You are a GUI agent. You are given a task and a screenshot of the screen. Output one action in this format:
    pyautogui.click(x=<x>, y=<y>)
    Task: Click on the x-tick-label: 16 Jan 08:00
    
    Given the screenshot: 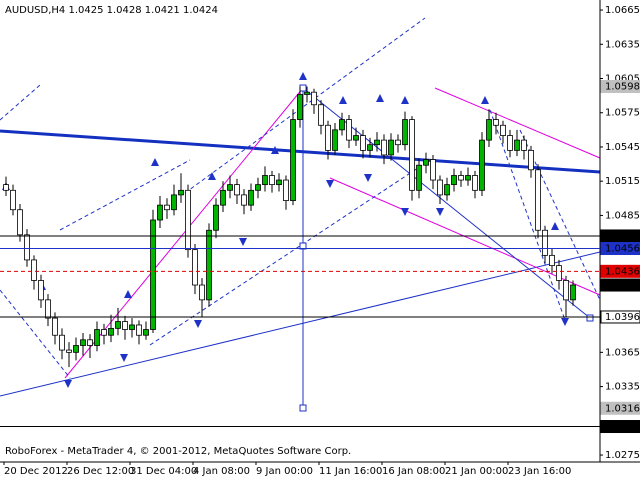 What is the action you would take?
    pyautogui.click(x=413, y=471)
    